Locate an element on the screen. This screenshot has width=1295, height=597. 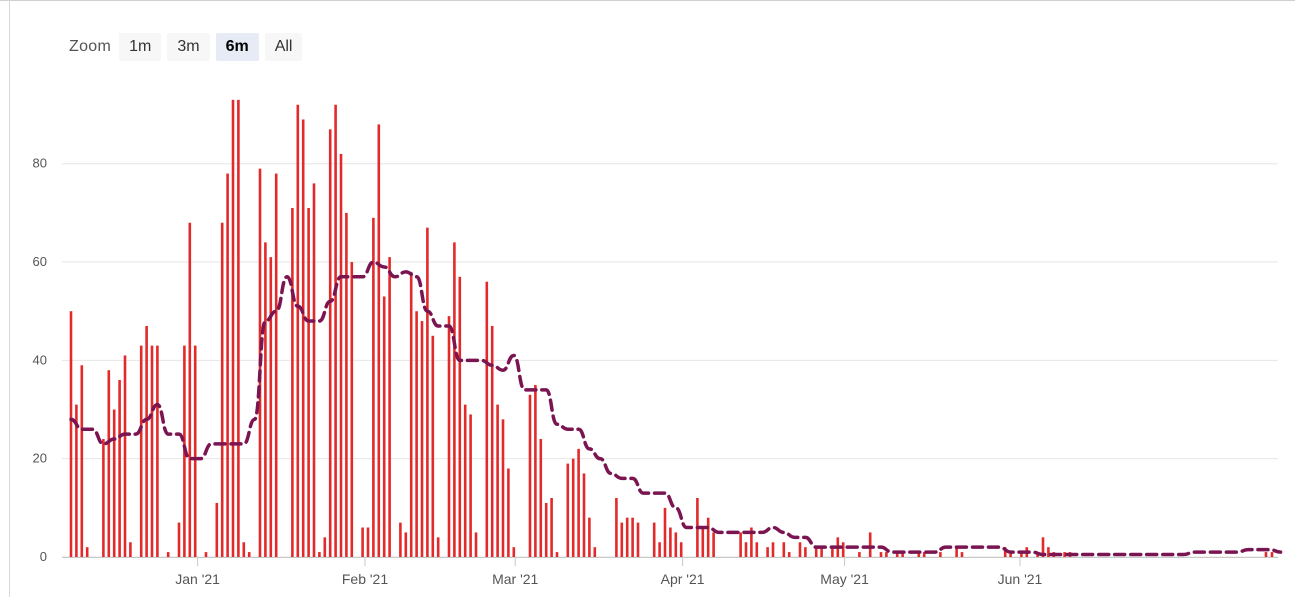
zoom-3m-button: 3m is located at coordinates (188, 47).